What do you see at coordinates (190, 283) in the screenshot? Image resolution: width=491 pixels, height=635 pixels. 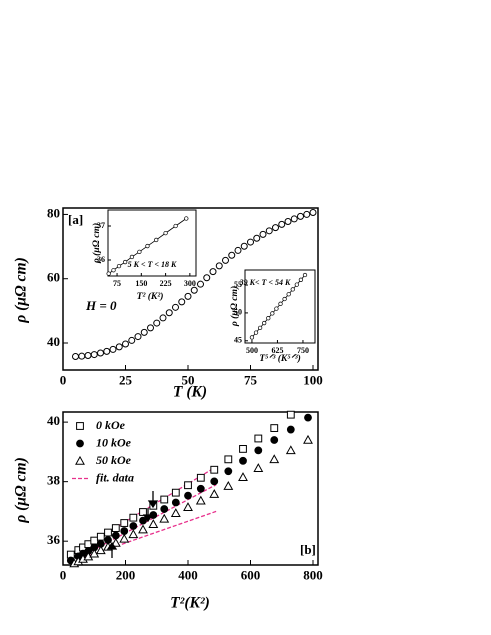 I see `x-tick-label: 300` at bounding box center [190, 283].